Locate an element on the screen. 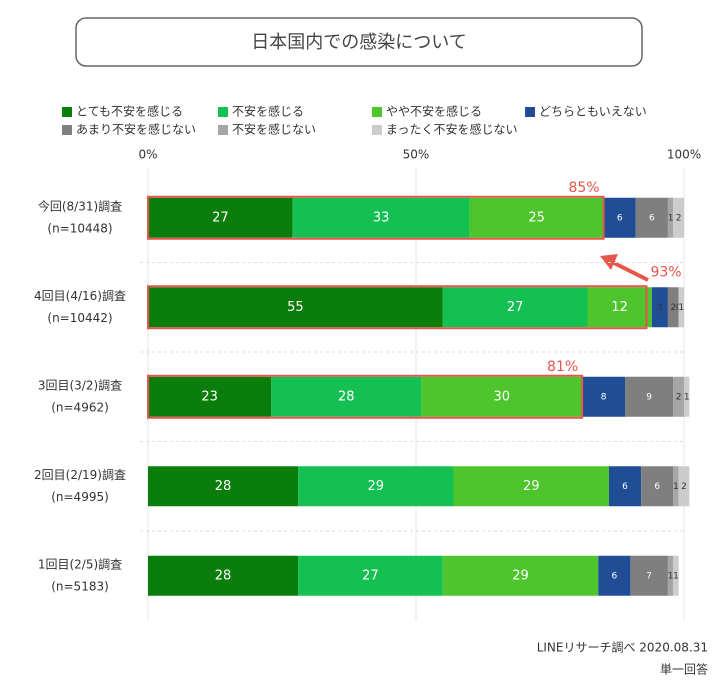  x-tick-label: 50% is located at coordinates (416, 155).